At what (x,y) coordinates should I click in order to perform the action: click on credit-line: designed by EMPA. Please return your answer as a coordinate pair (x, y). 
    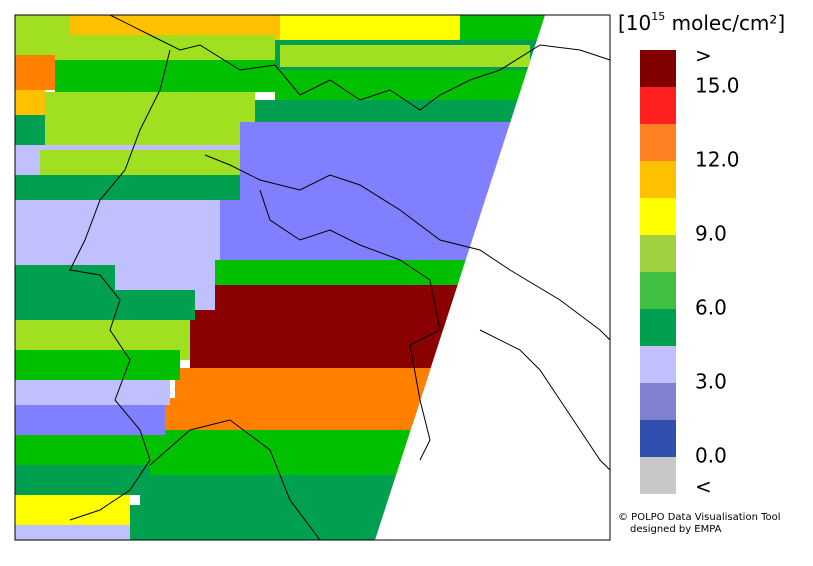
    Looking at the image, I should click on (676, 529).